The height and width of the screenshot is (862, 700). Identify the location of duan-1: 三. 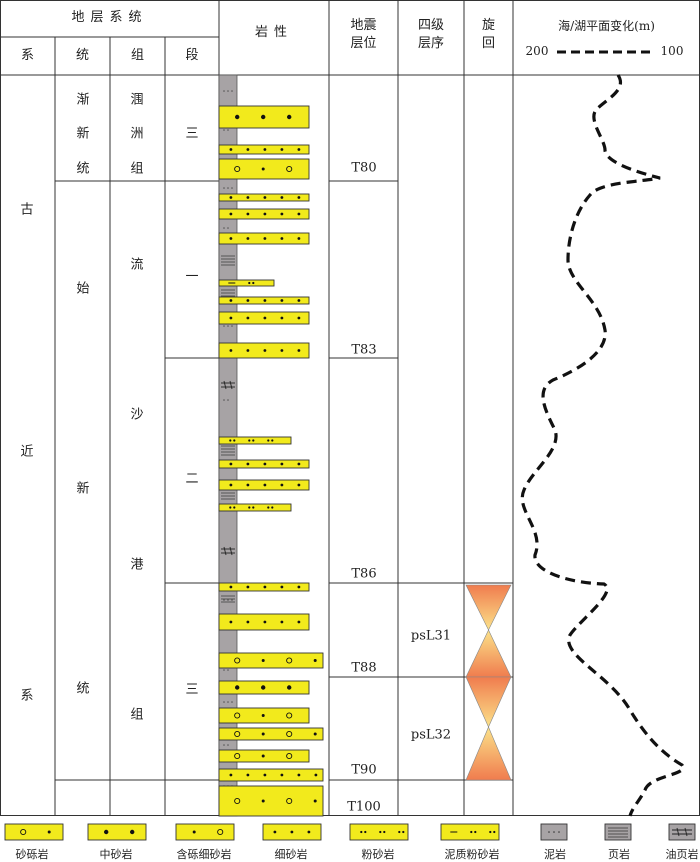
(192, 134).